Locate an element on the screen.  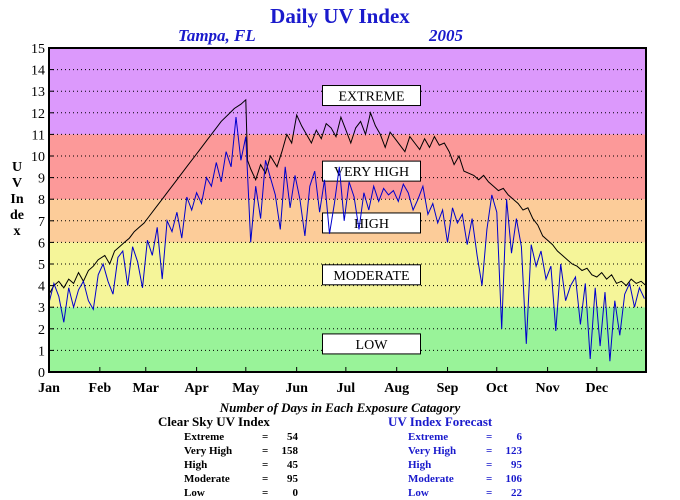
forecast-title: UV Index Forecast is located at coordinates (440, 421).